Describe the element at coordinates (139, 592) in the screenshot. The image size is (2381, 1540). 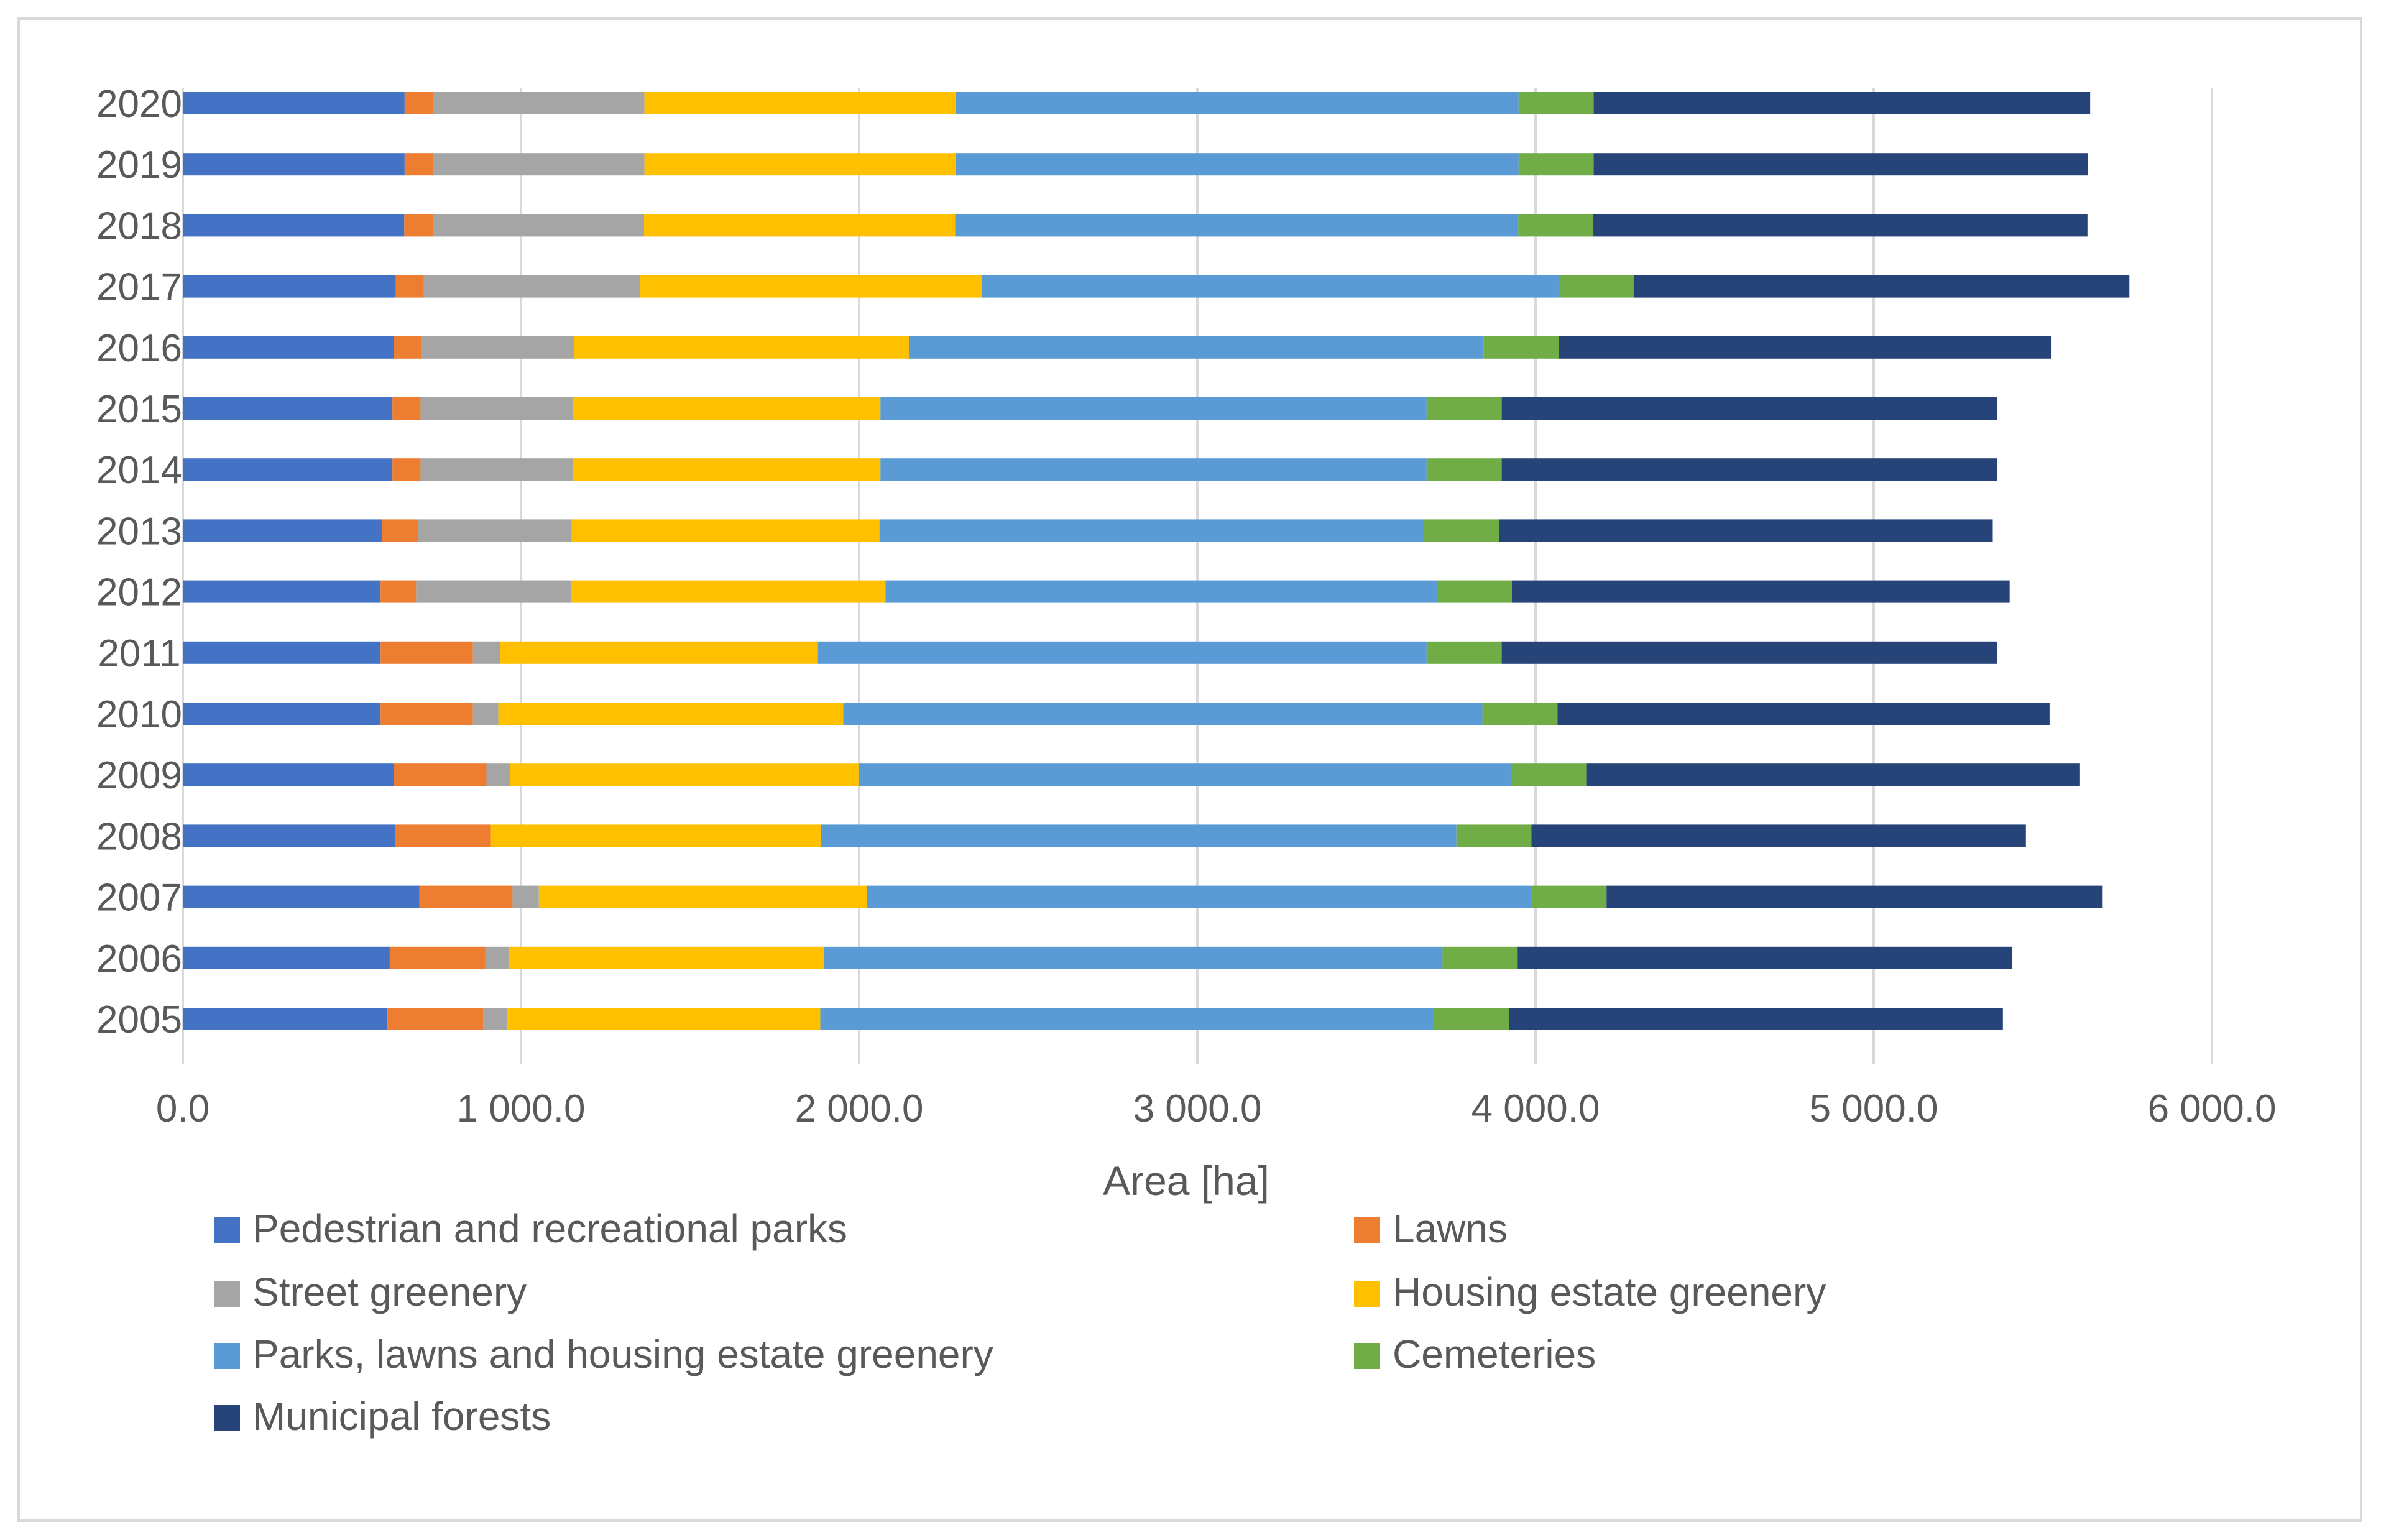
I see `y-tick-label-2012: 2012` at that location.